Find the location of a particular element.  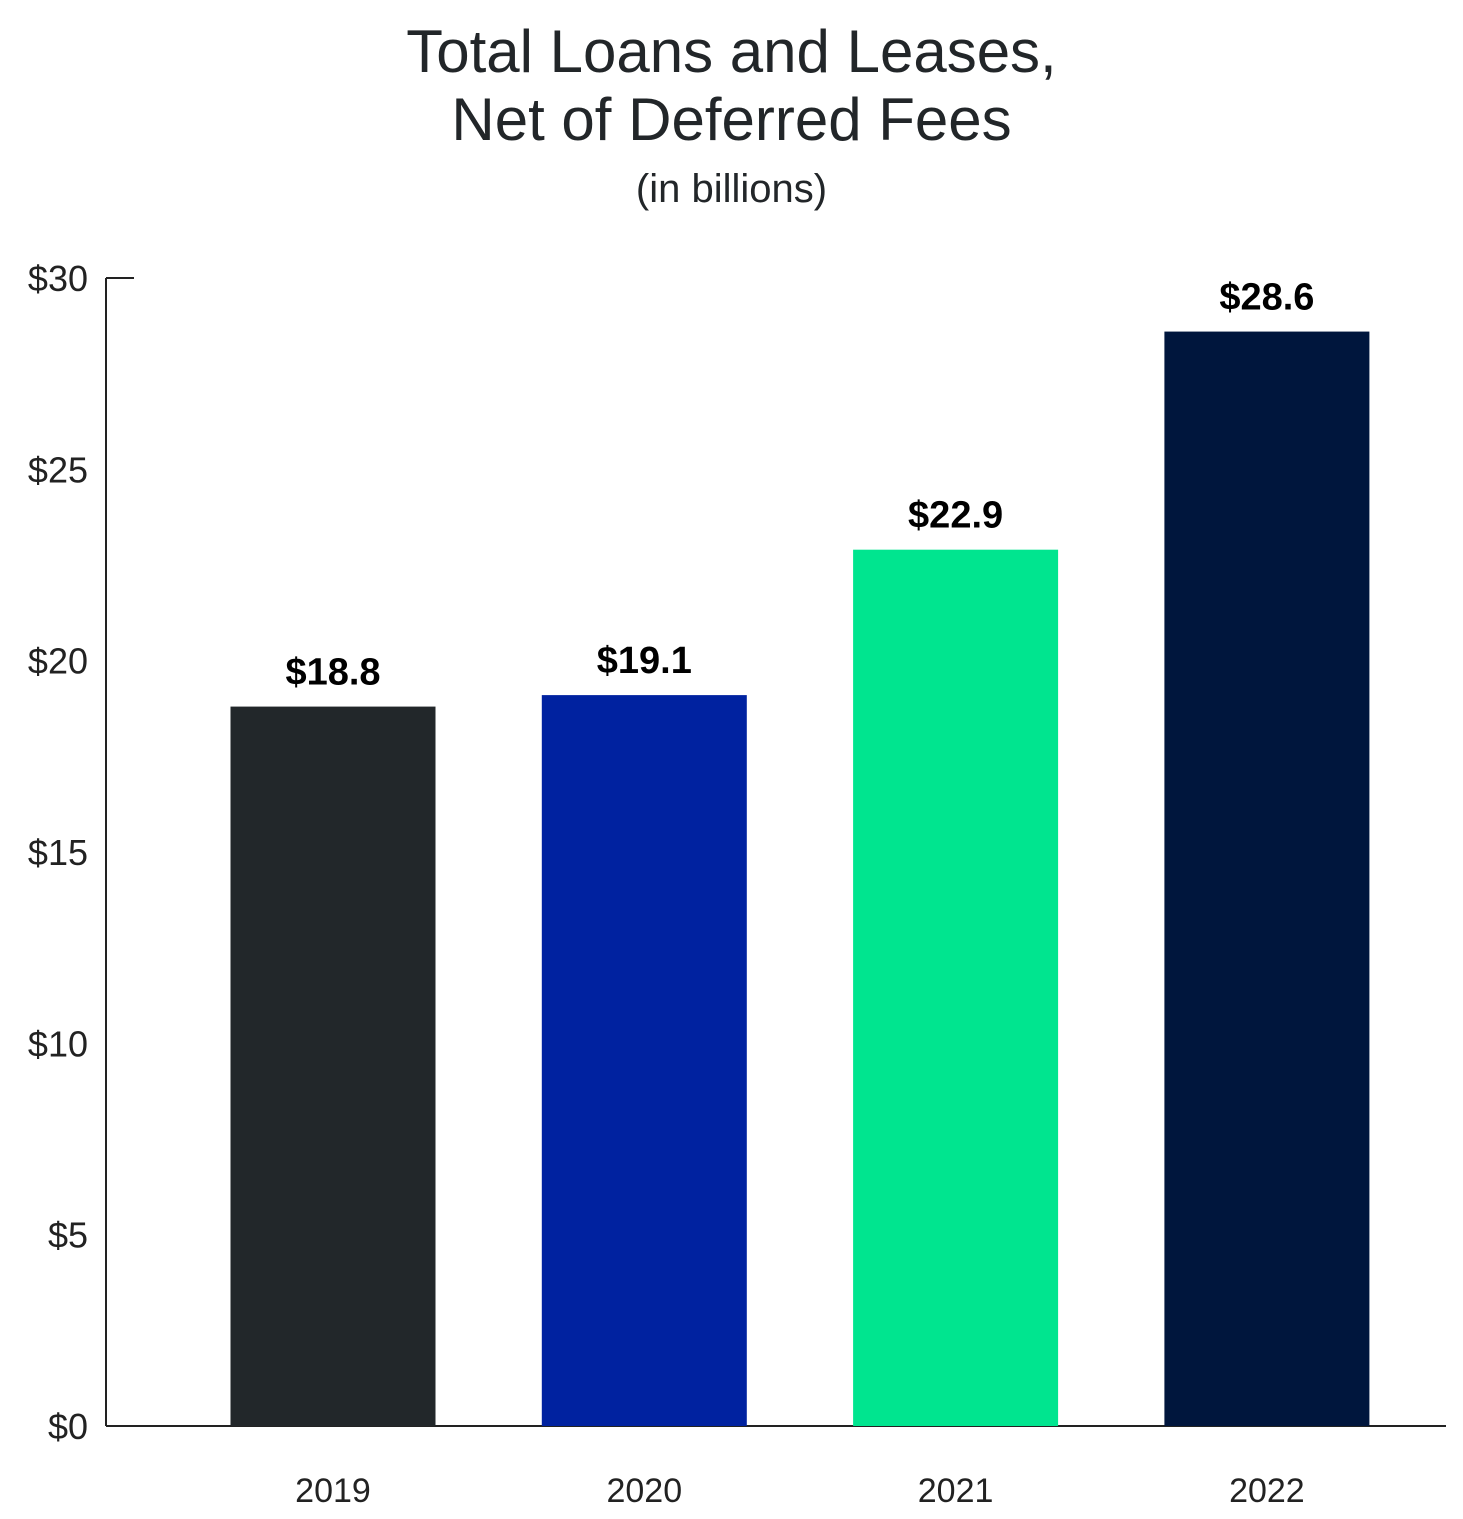

x-tick-label-2020: 2020 is located at coordinates (644, 1491).